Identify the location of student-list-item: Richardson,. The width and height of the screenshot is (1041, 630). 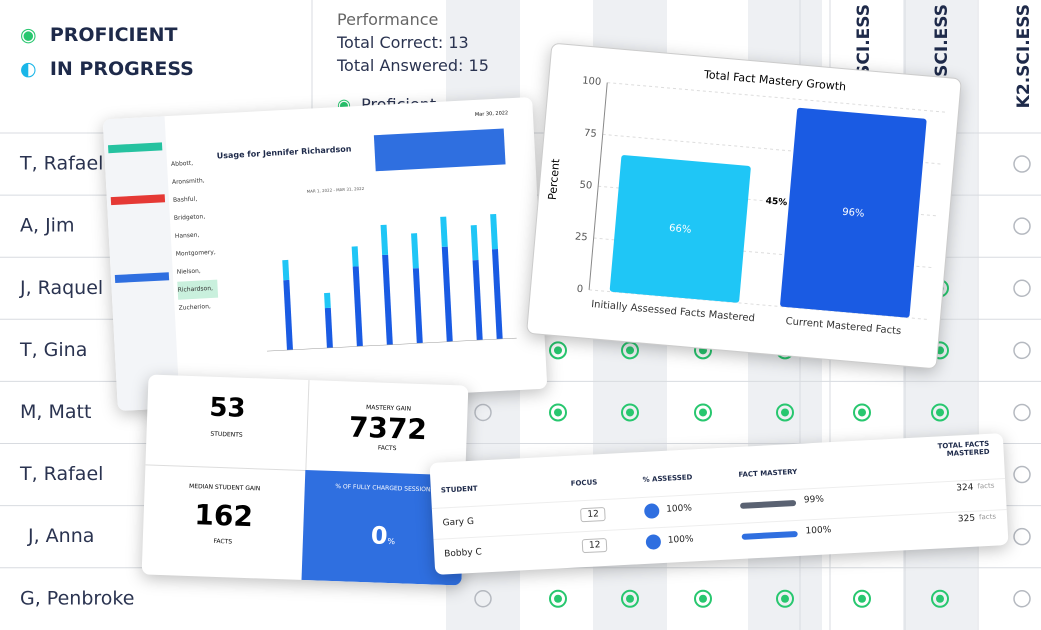
(198, 289).